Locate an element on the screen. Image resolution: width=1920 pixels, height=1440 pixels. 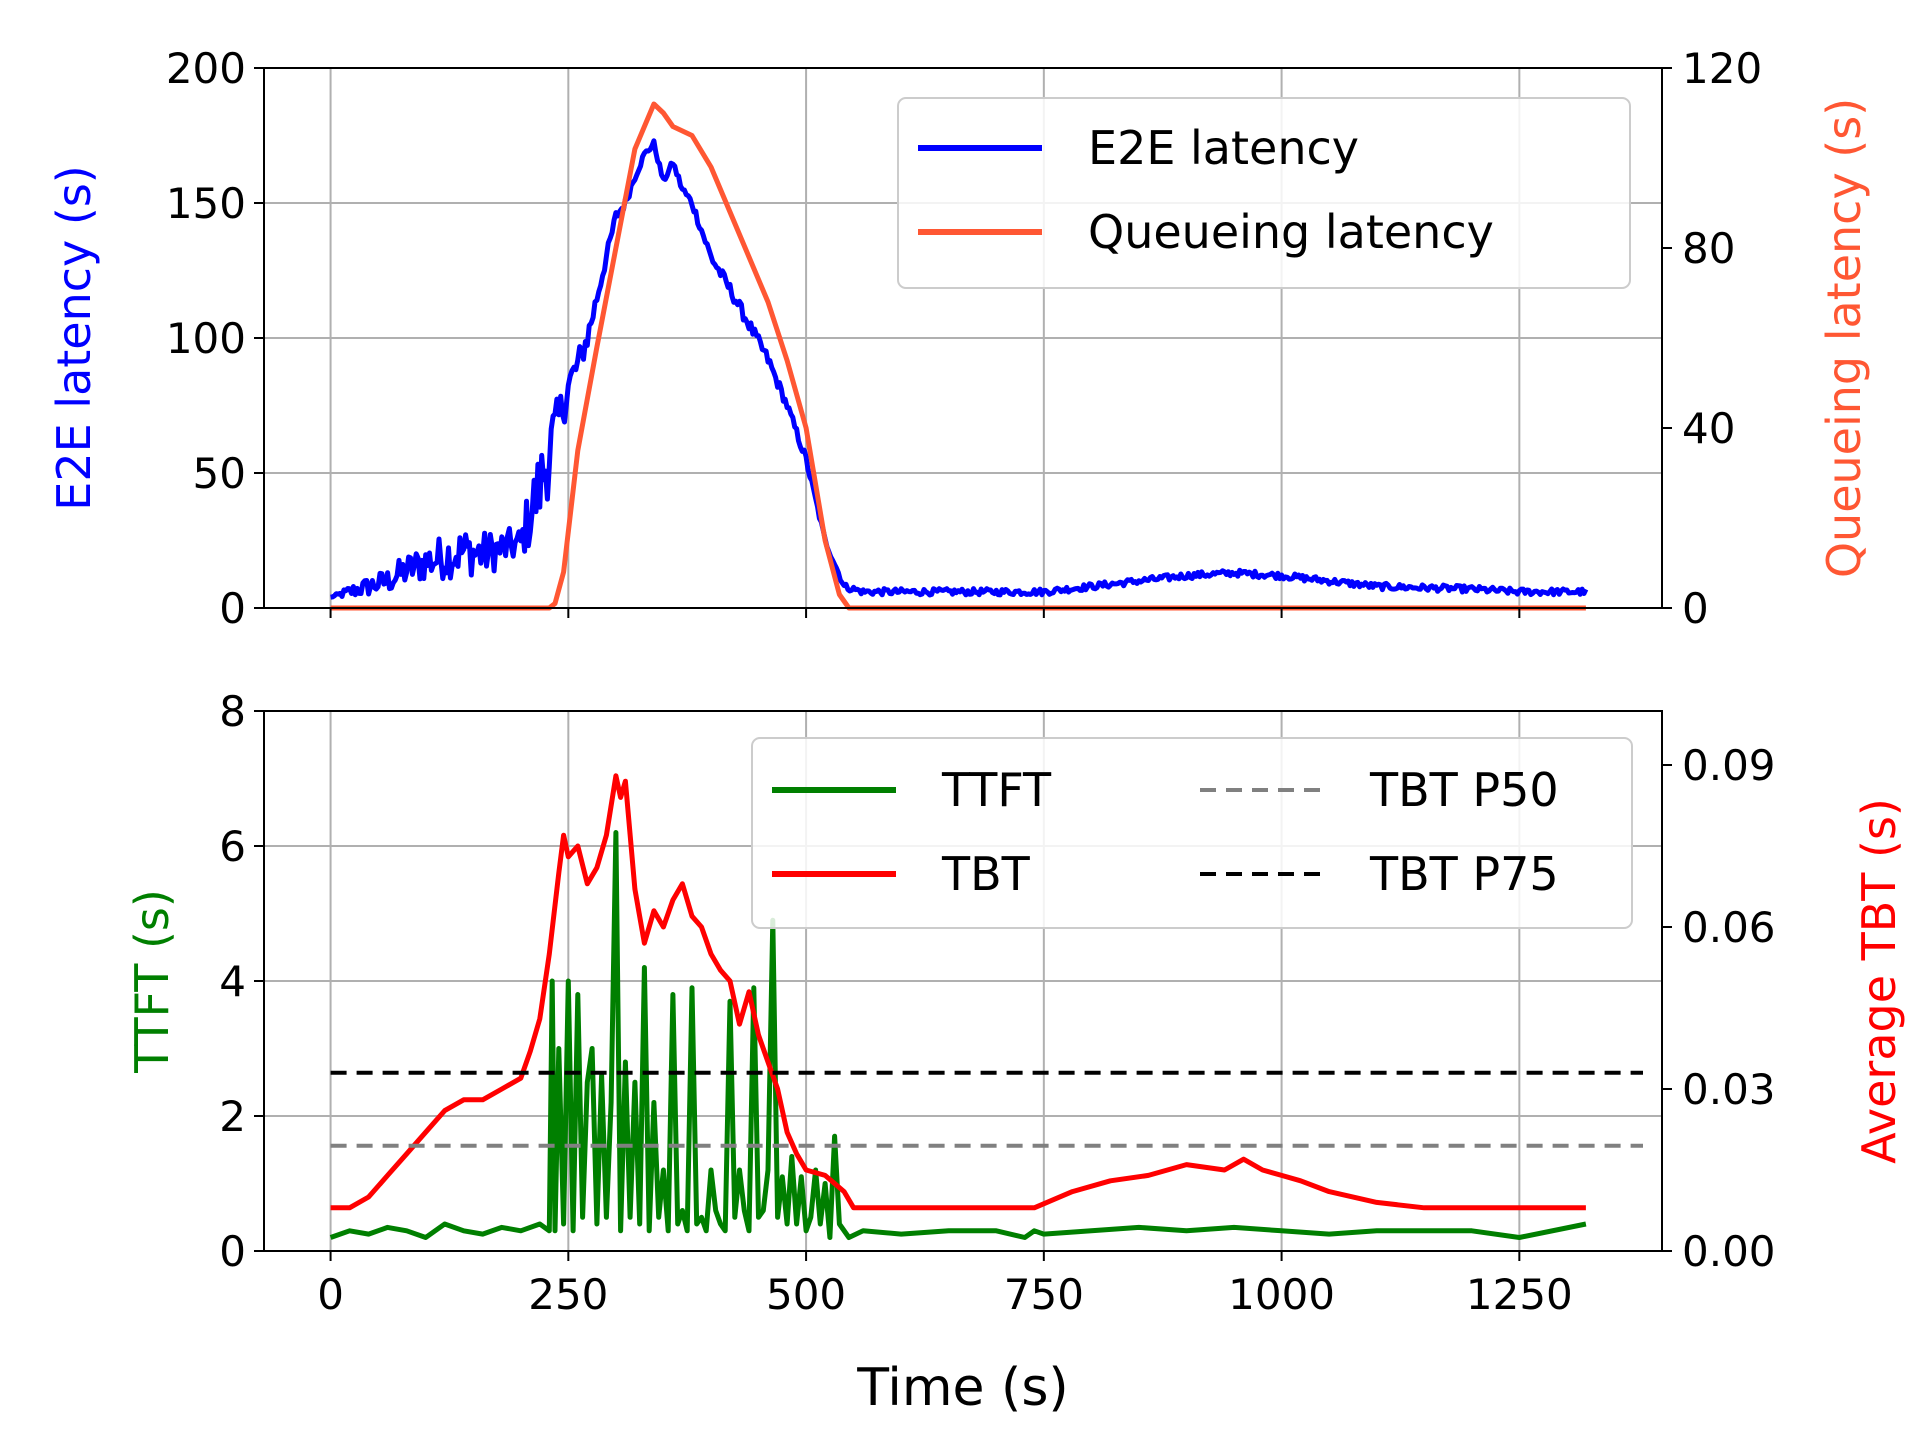
xtick-label-250: 250 is located at coordinates (568, 1294).